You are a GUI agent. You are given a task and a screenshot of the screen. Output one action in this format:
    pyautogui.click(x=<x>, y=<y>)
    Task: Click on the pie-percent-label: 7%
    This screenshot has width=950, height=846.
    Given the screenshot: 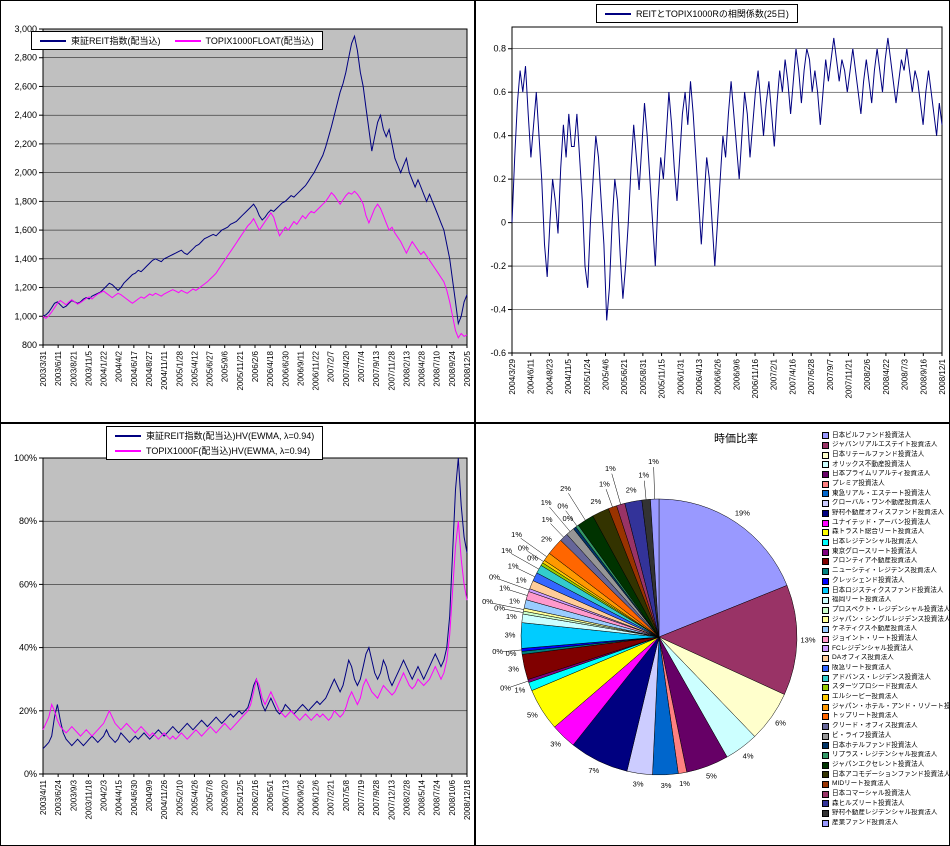 What is the action you would take?
    pyautogui.click(x=593, y=770)
    